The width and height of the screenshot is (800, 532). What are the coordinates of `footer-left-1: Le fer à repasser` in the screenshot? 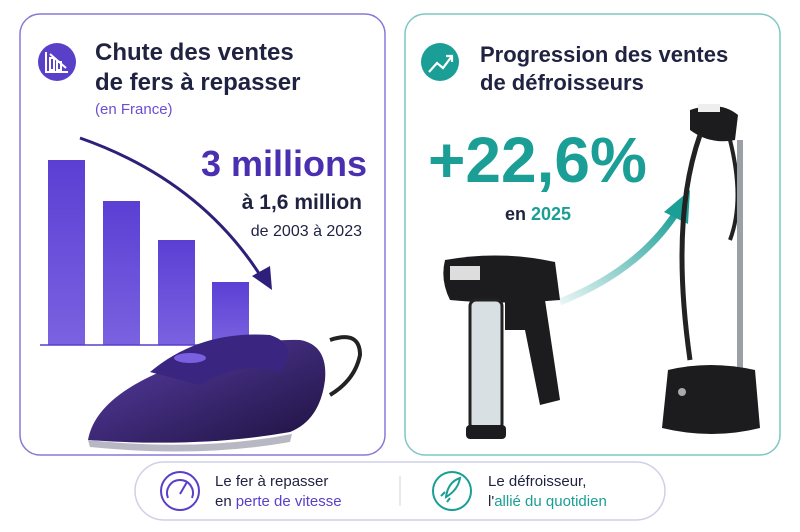 It's located at (271, 481).